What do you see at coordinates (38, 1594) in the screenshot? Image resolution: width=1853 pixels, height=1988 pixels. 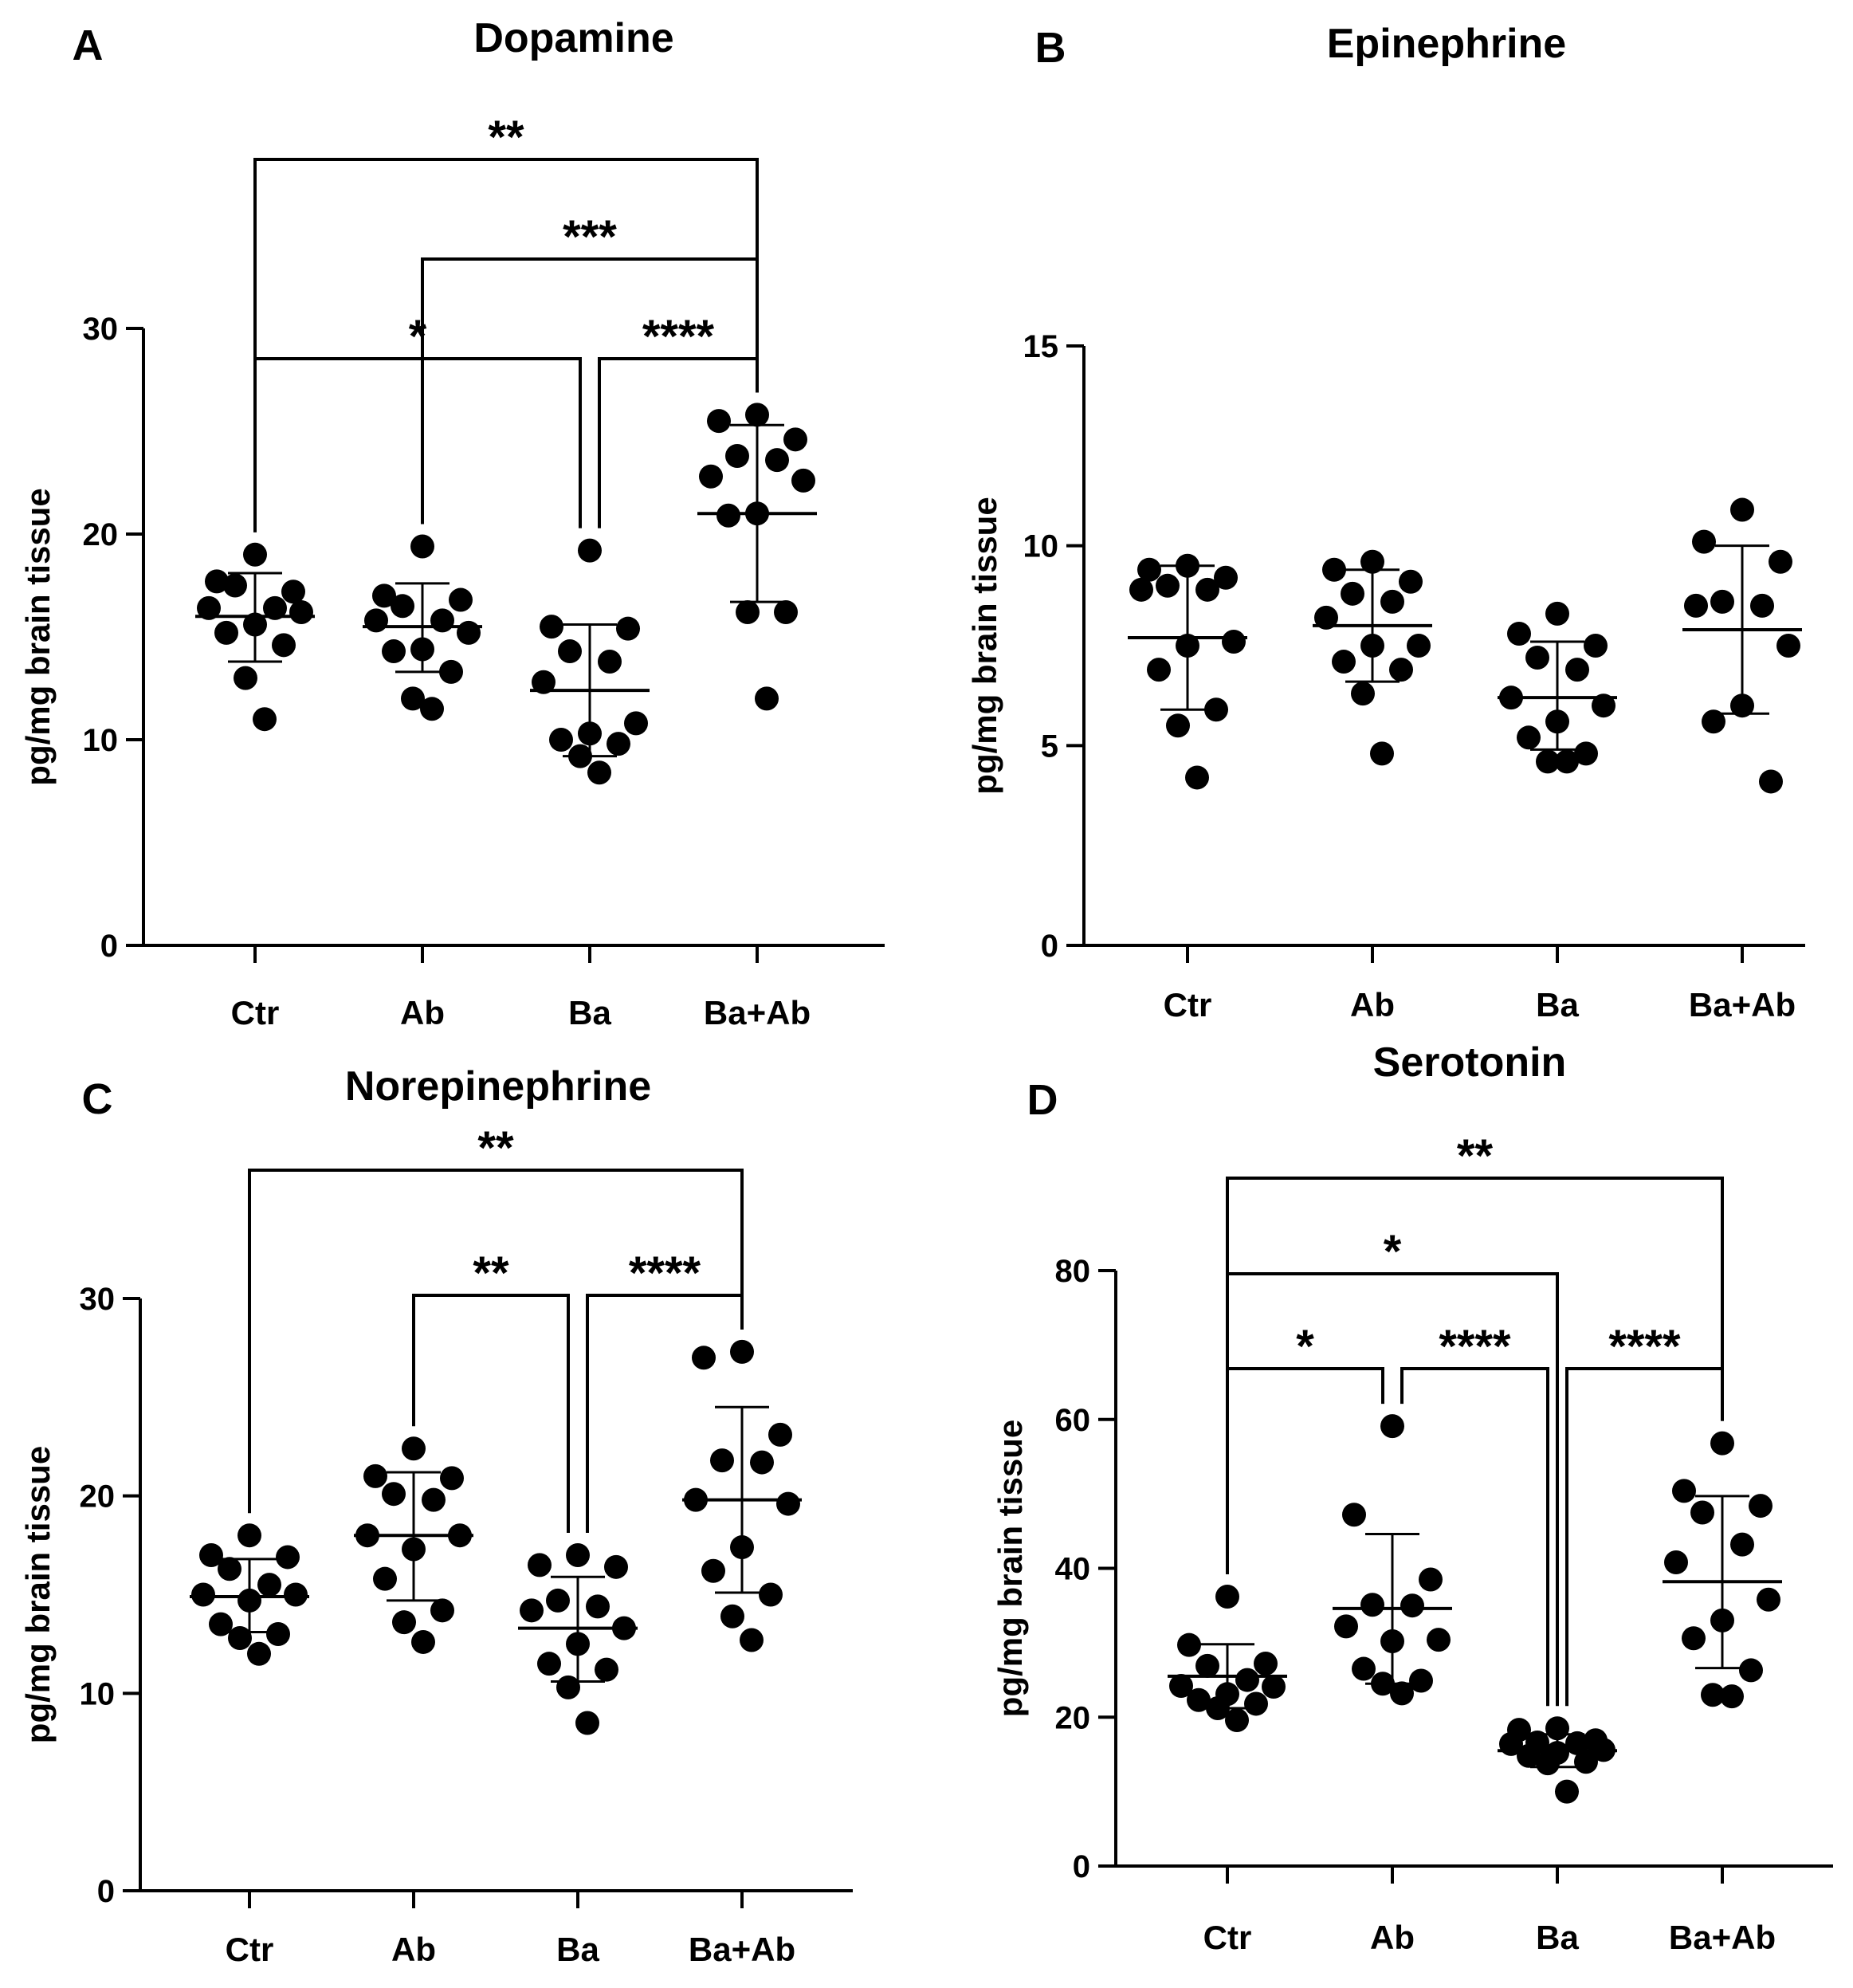 I see `y-axis-label: pg/mg brain tissue` at bounding box center [38, 1594].